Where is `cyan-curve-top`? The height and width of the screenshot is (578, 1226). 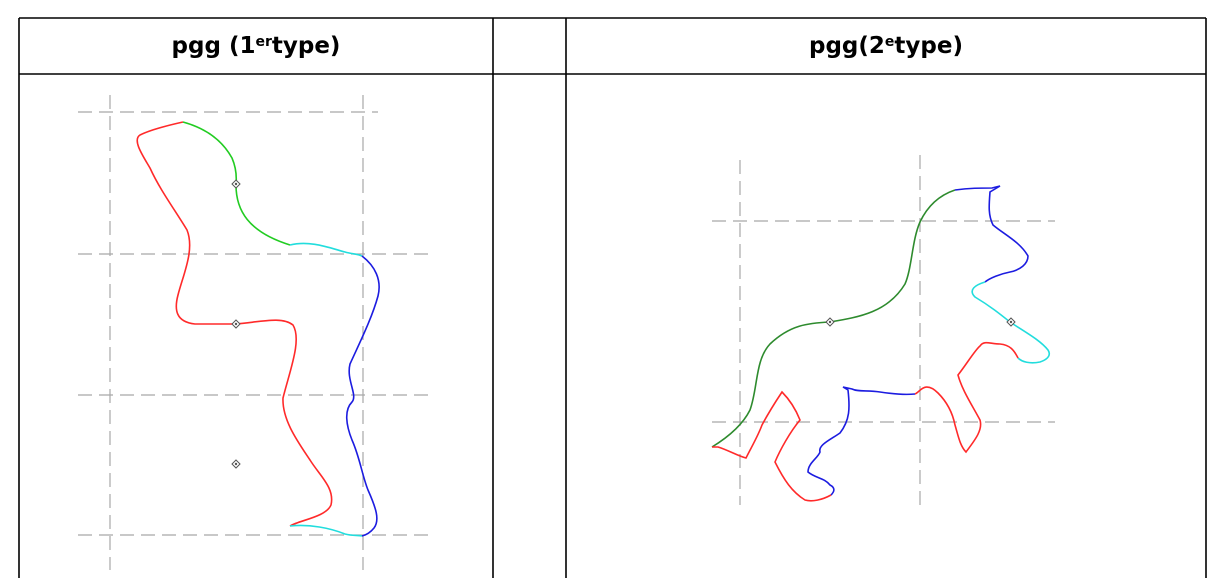
cyan-curve-top is located at coordinates (326, 249).